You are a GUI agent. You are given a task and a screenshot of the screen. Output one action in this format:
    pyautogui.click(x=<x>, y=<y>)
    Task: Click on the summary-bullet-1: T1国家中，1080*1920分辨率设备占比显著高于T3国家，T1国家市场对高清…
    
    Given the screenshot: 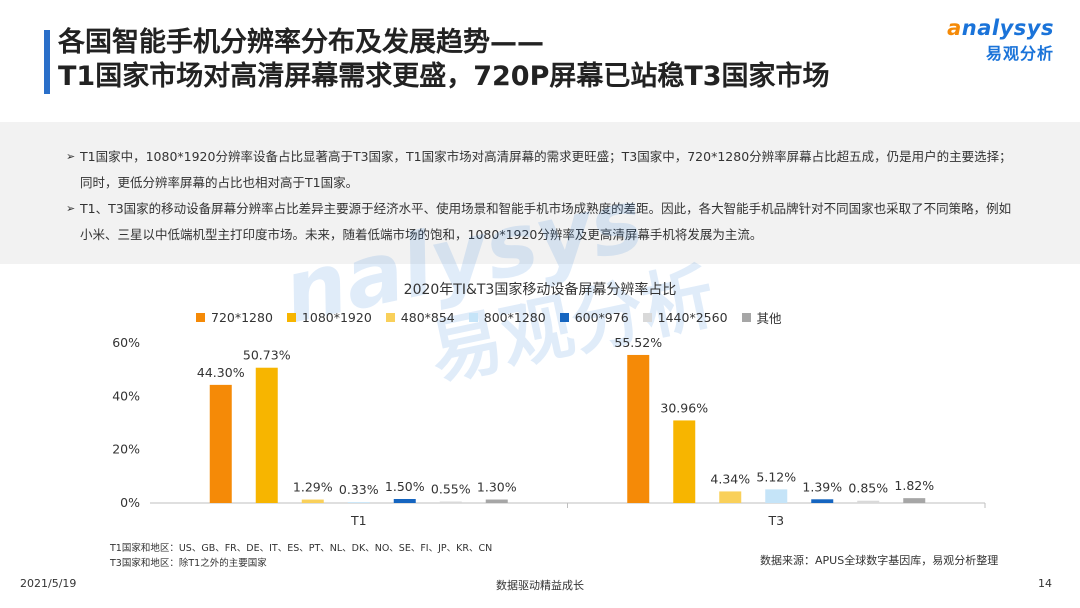 What is the action you would take?
    pyautogui.click(x=543, y=170)
    